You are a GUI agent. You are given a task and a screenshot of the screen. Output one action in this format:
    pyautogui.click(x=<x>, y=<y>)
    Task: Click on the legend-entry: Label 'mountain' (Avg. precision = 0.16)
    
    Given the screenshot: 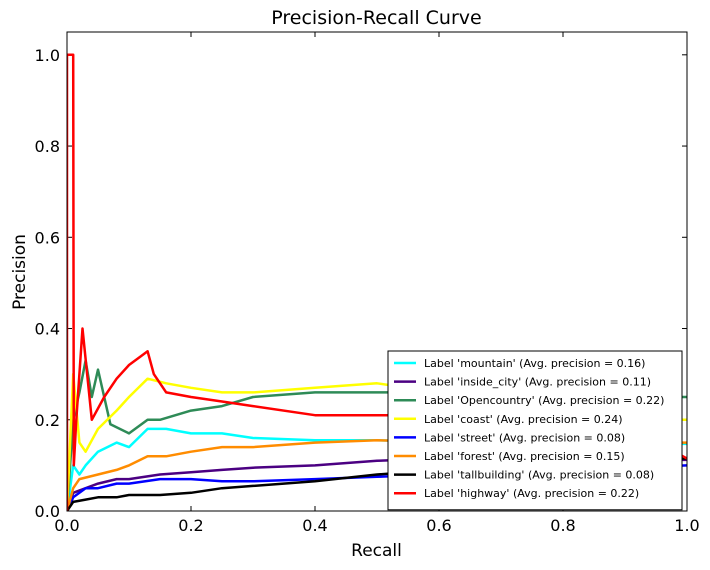 What is the action you would take?
    pyautogui.click(x=534, y=363)
    